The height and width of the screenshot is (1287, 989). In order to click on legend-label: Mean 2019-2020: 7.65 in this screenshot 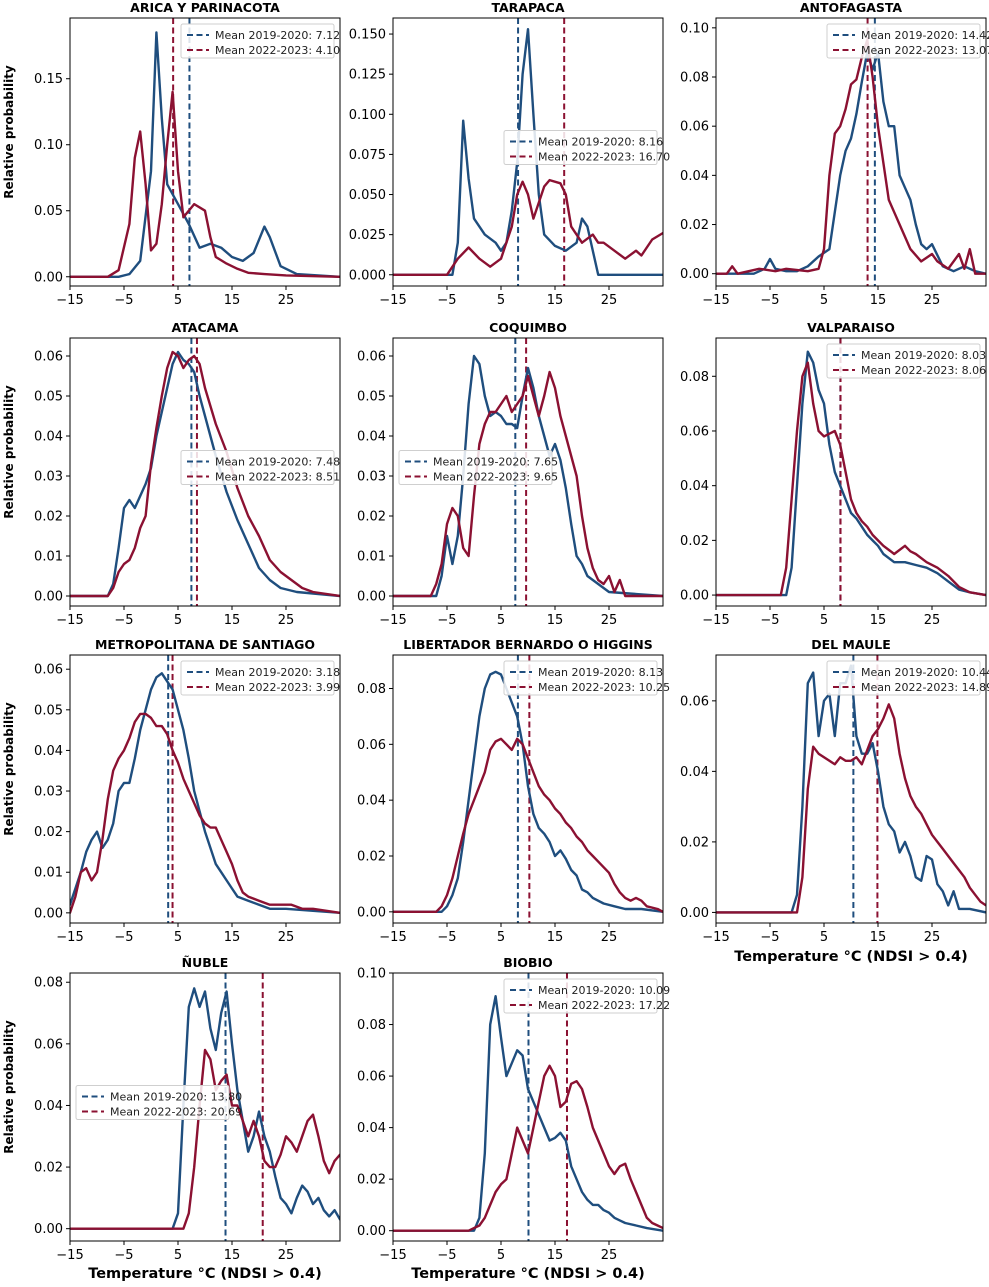, I will do `click(495, 462)`.